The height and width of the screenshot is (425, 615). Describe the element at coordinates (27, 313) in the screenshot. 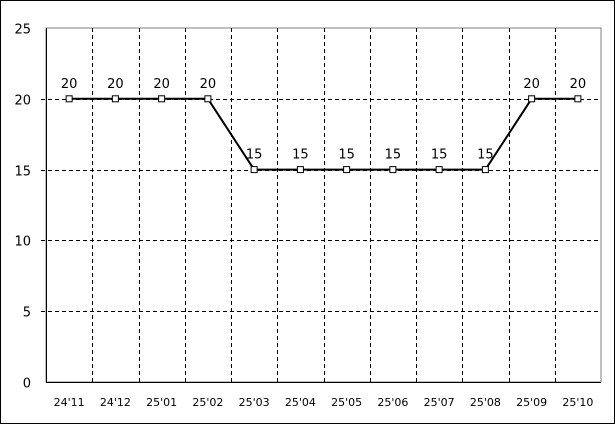

I see `y-tick-label: 5` at that location.